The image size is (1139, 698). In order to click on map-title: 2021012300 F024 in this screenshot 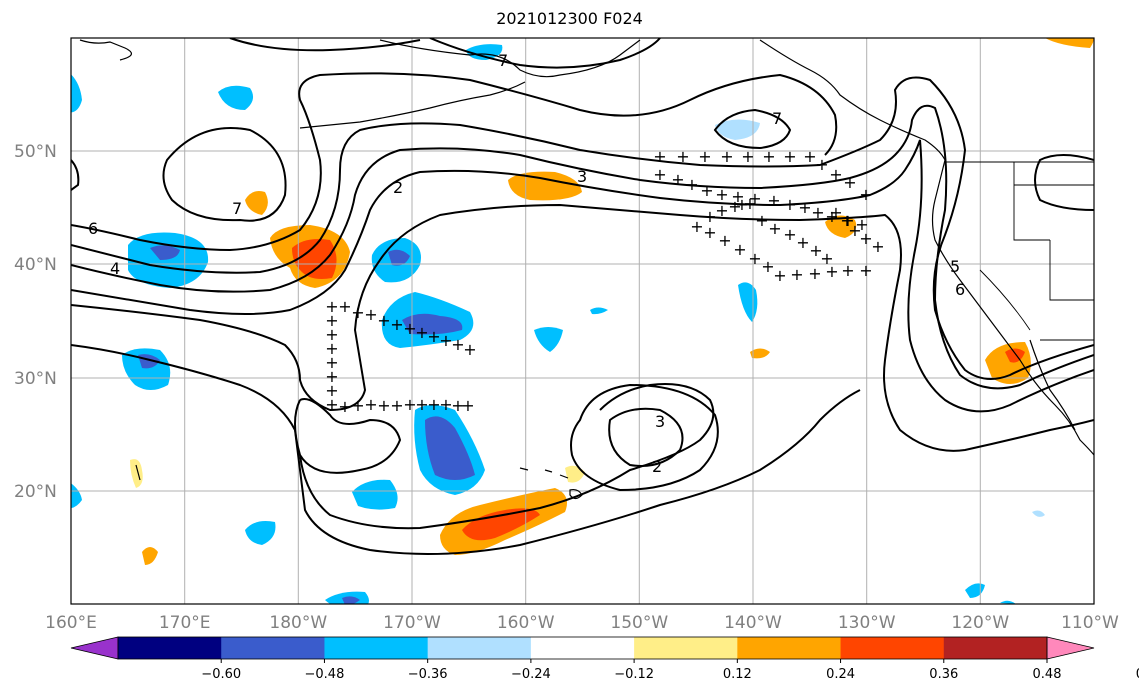, I will do `click(569, 18)`.